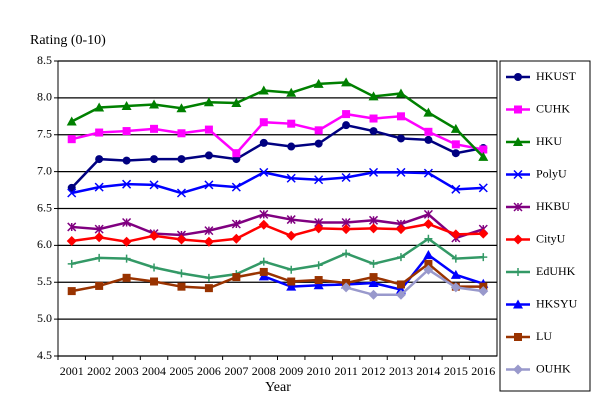  I want to click on legend-label: OUHK, so click(553, 368).